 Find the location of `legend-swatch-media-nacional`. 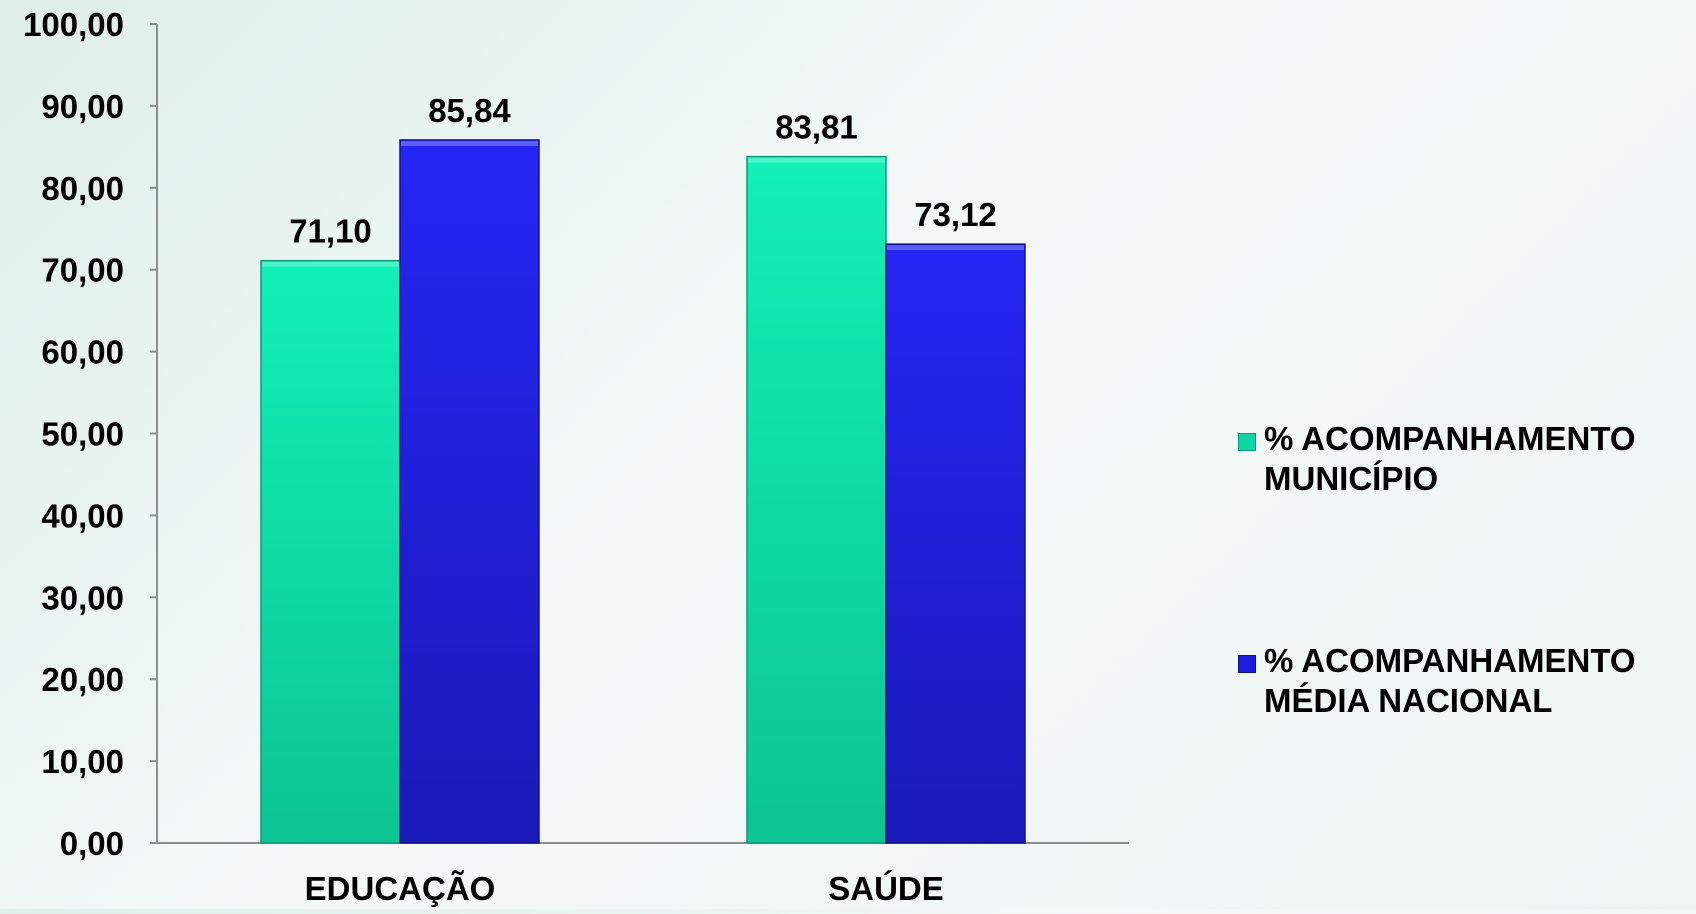

legend-swatch-media-nacional is located at coordinates (1247, 664).